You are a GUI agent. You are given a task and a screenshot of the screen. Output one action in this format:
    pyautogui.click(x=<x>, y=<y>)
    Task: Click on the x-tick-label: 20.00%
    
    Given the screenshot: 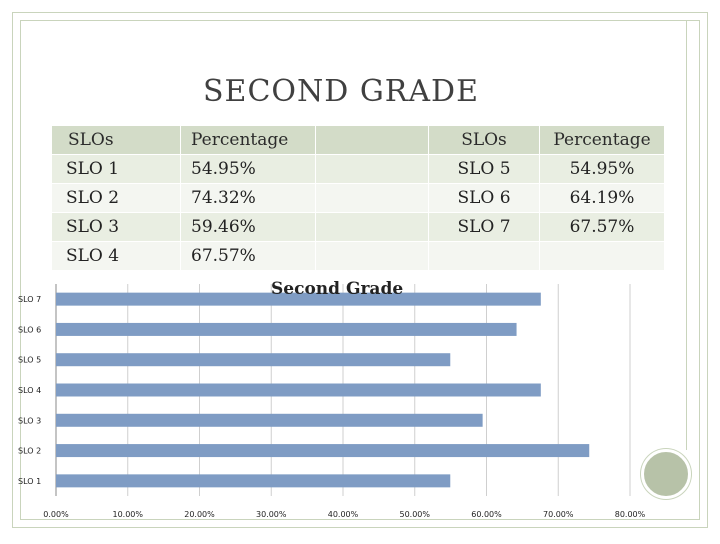 What is the action you would take?
    pyautogui.click(x=199, y=514)
    